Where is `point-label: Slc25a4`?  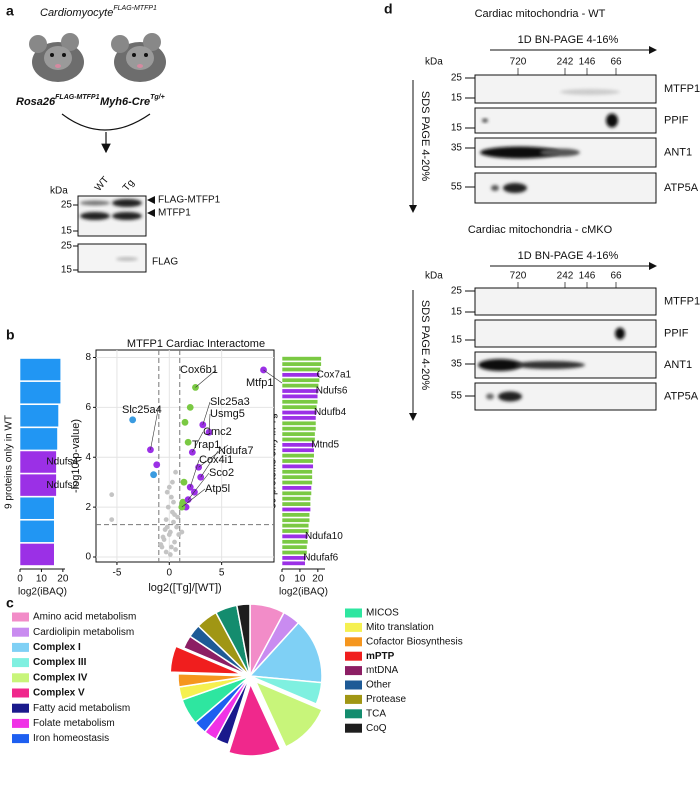 point-label: Slc25a4 is located at coordinates (142, 410).